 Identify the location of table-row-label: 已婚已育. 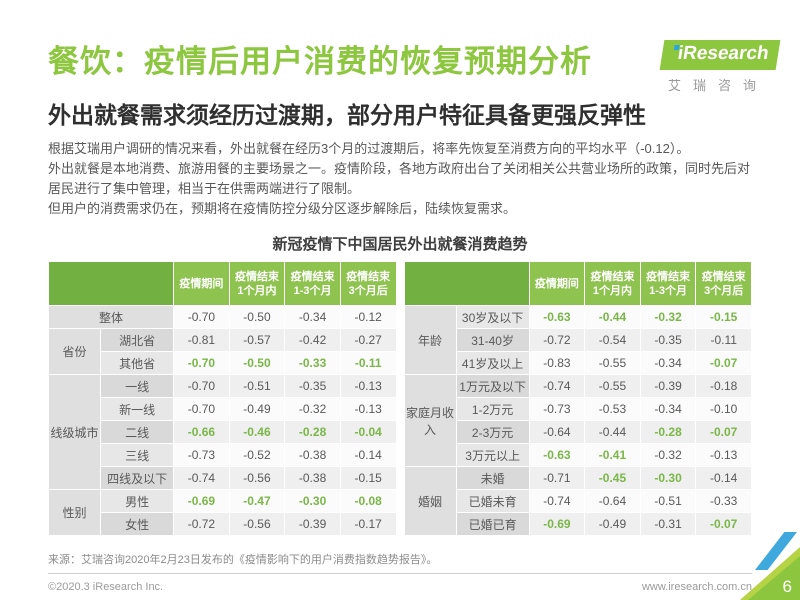
(492, 524).